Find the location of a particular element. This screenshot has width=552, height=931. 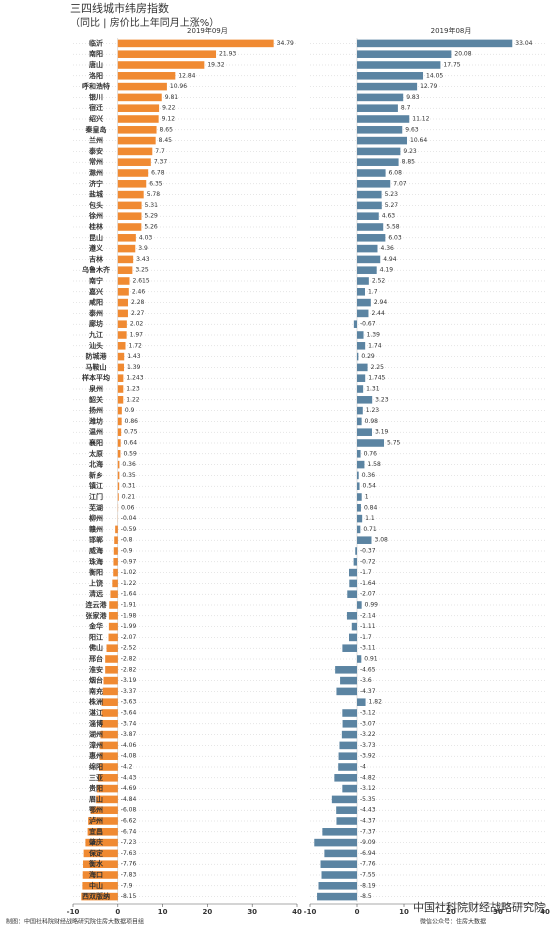

category-label: 包头 is located at coordinates (96, 204).